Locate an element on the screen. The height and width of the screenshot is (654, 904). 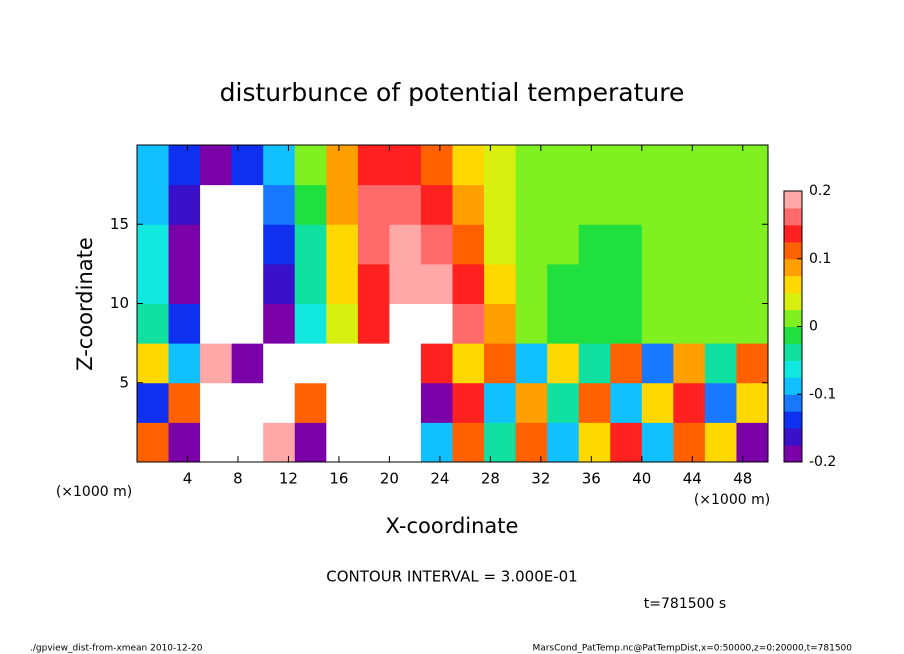
time-label: t=781500 s is located at coordinates (685, 604).